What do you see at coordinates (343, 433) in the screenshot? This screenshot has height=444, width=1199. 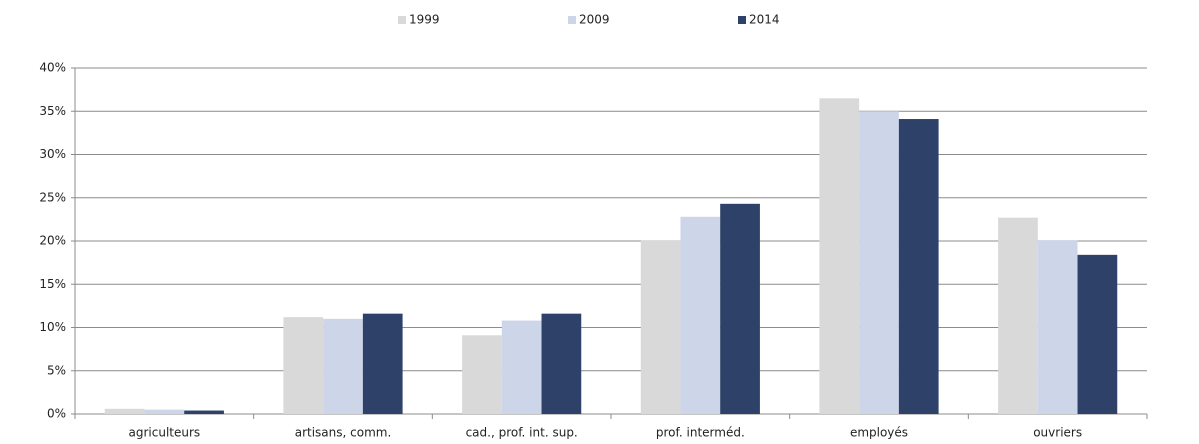 I see `x-tick-label: artisans, comm.` at bounding box center [343, 433].